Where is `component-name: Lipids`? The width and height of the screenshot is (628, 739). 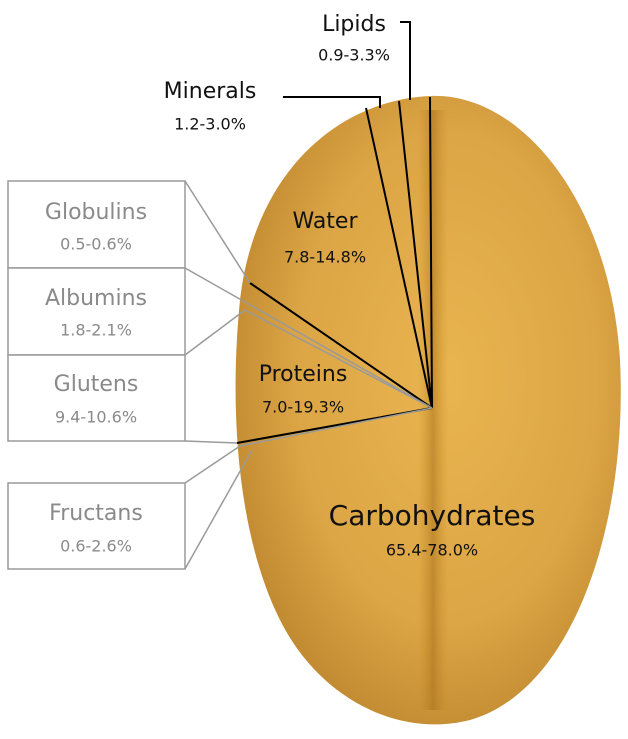 component-name: Lipids is located at coordinates (354, 24).